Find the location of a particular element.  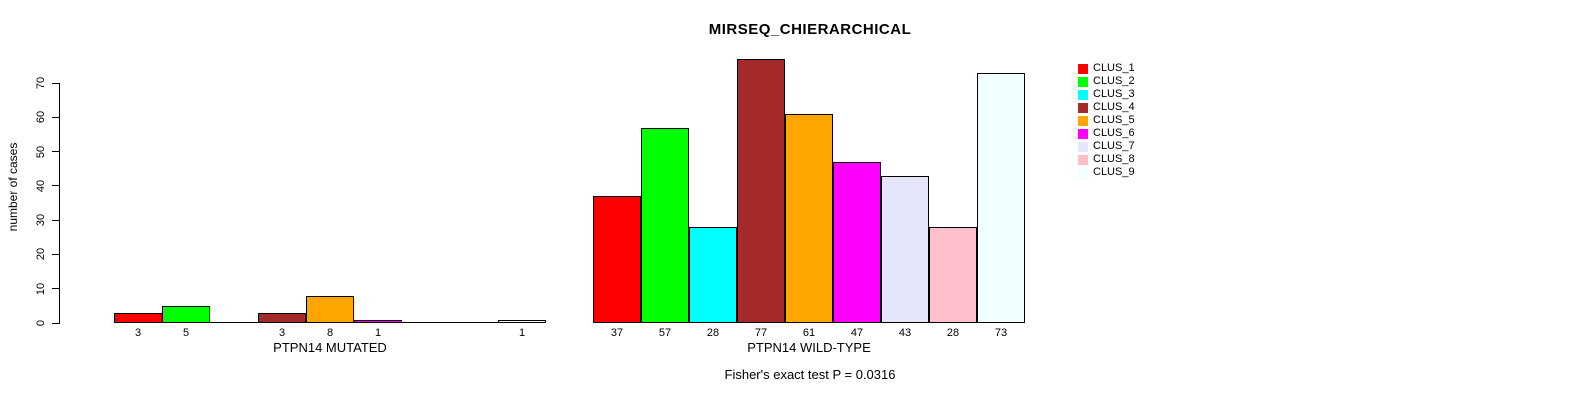

bar-value-label: 8 is located at coordinates (330, 333).